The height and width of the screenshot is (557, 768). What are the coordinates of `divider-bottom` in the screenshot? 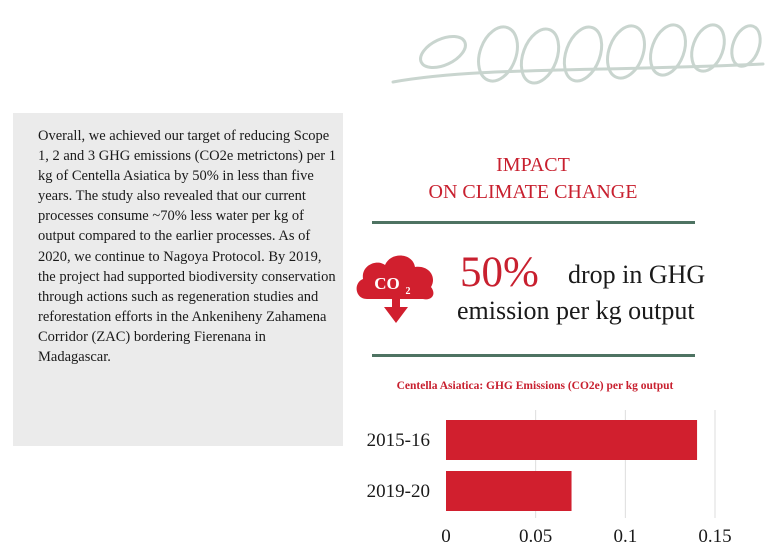 It's located at (533, 355).